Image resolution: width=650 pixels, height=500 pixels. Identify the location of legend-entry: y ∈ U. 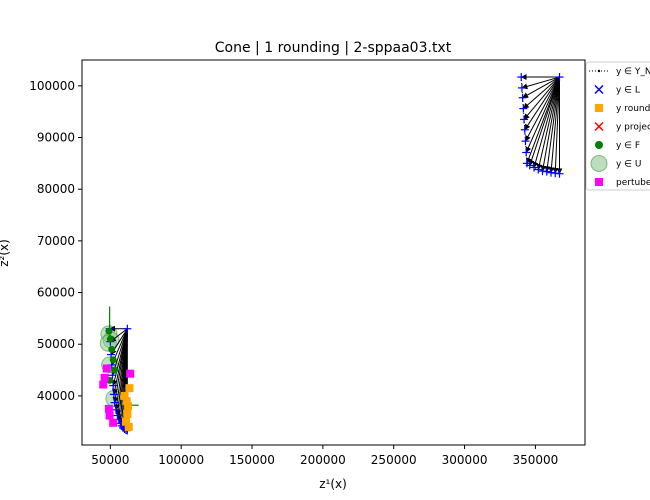
(615, 163).